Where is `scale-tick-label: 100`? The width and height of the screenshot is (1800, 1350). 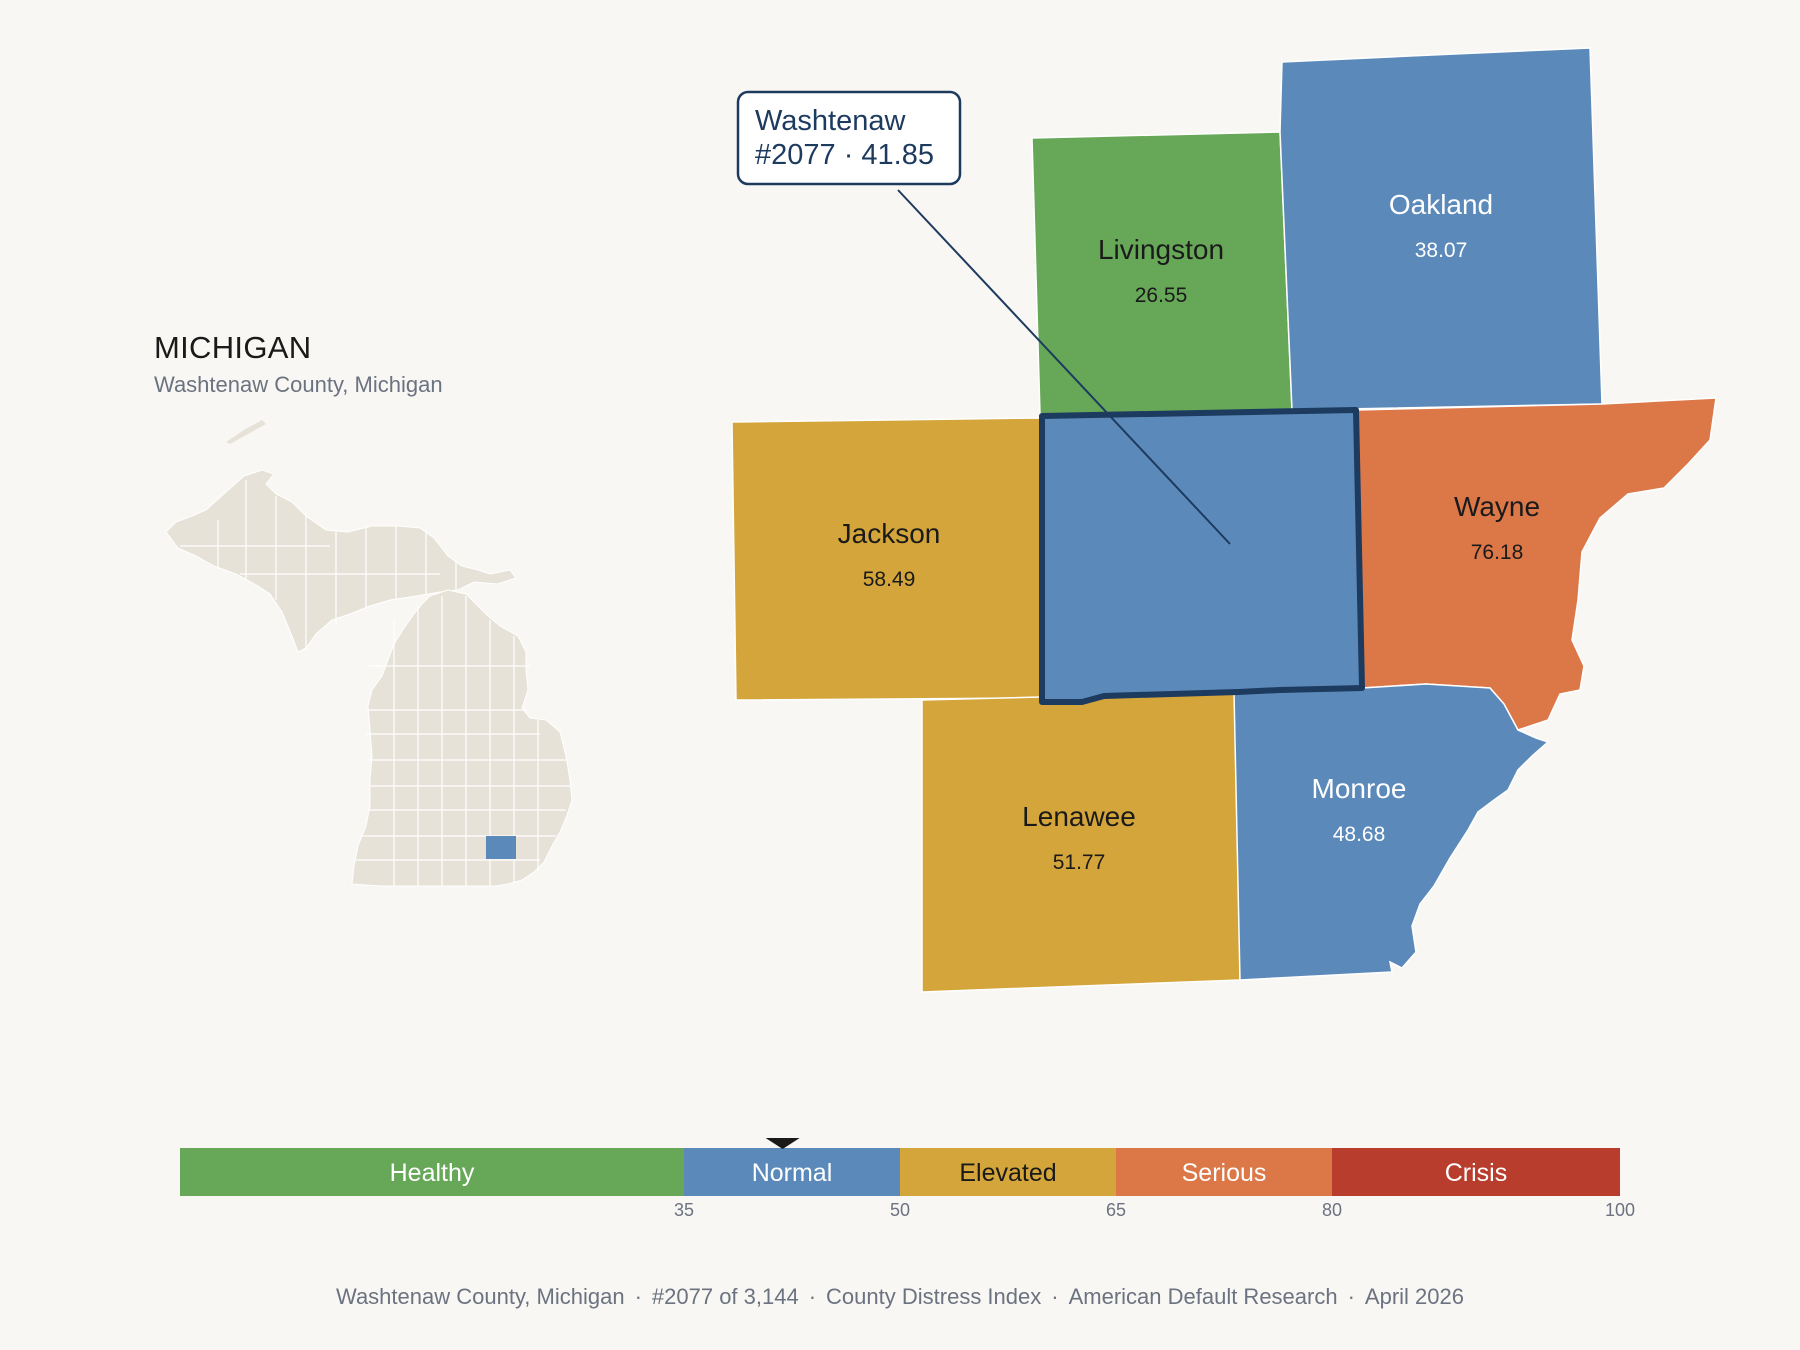
scale-tick-label: 100 is located at coordinates (1620, 1210).